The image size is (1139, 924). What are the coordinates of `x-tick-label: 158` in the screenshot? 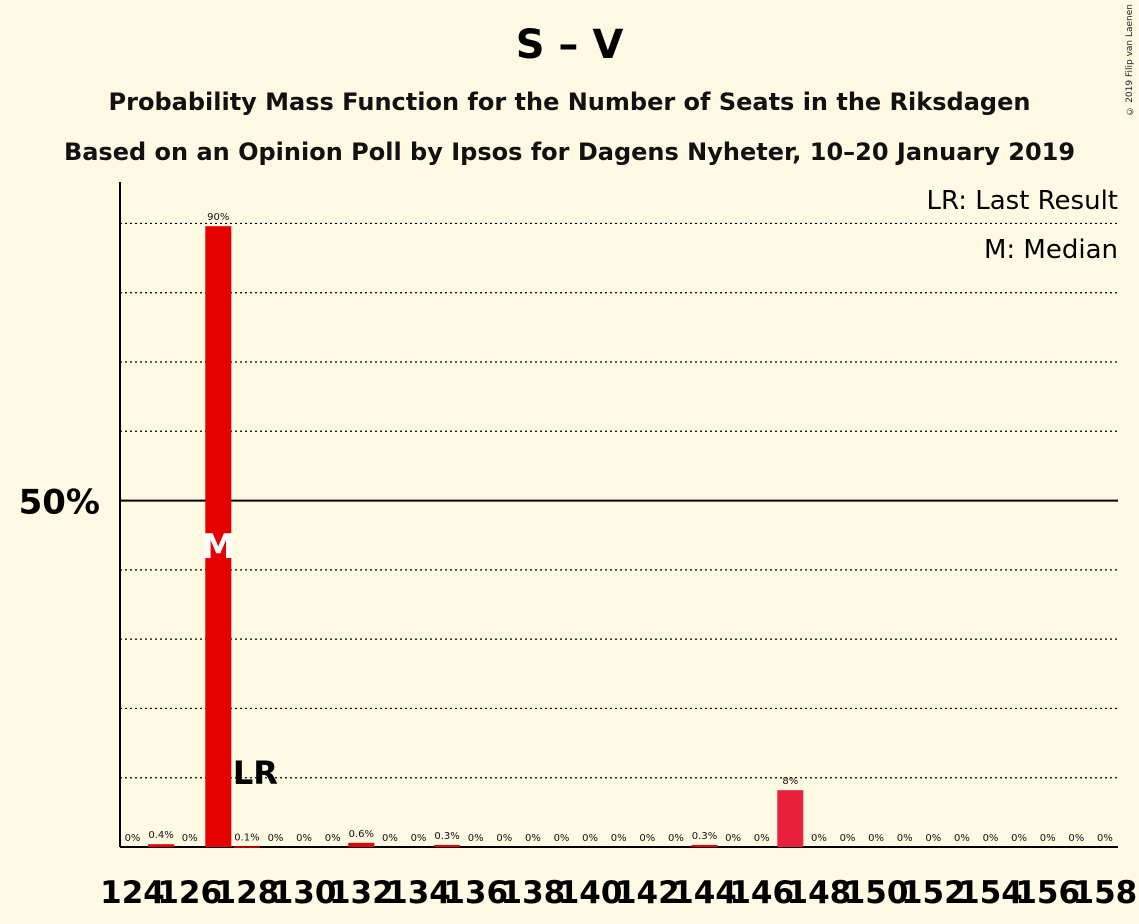 It's located at (1105, 893).